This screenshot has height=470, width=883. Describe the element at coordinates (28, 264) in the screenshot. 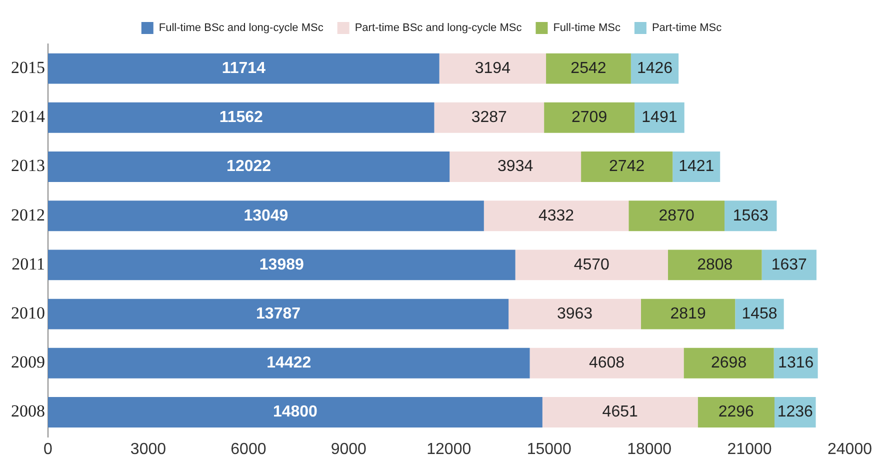

I see `y-tick-label: 2011` at that location.